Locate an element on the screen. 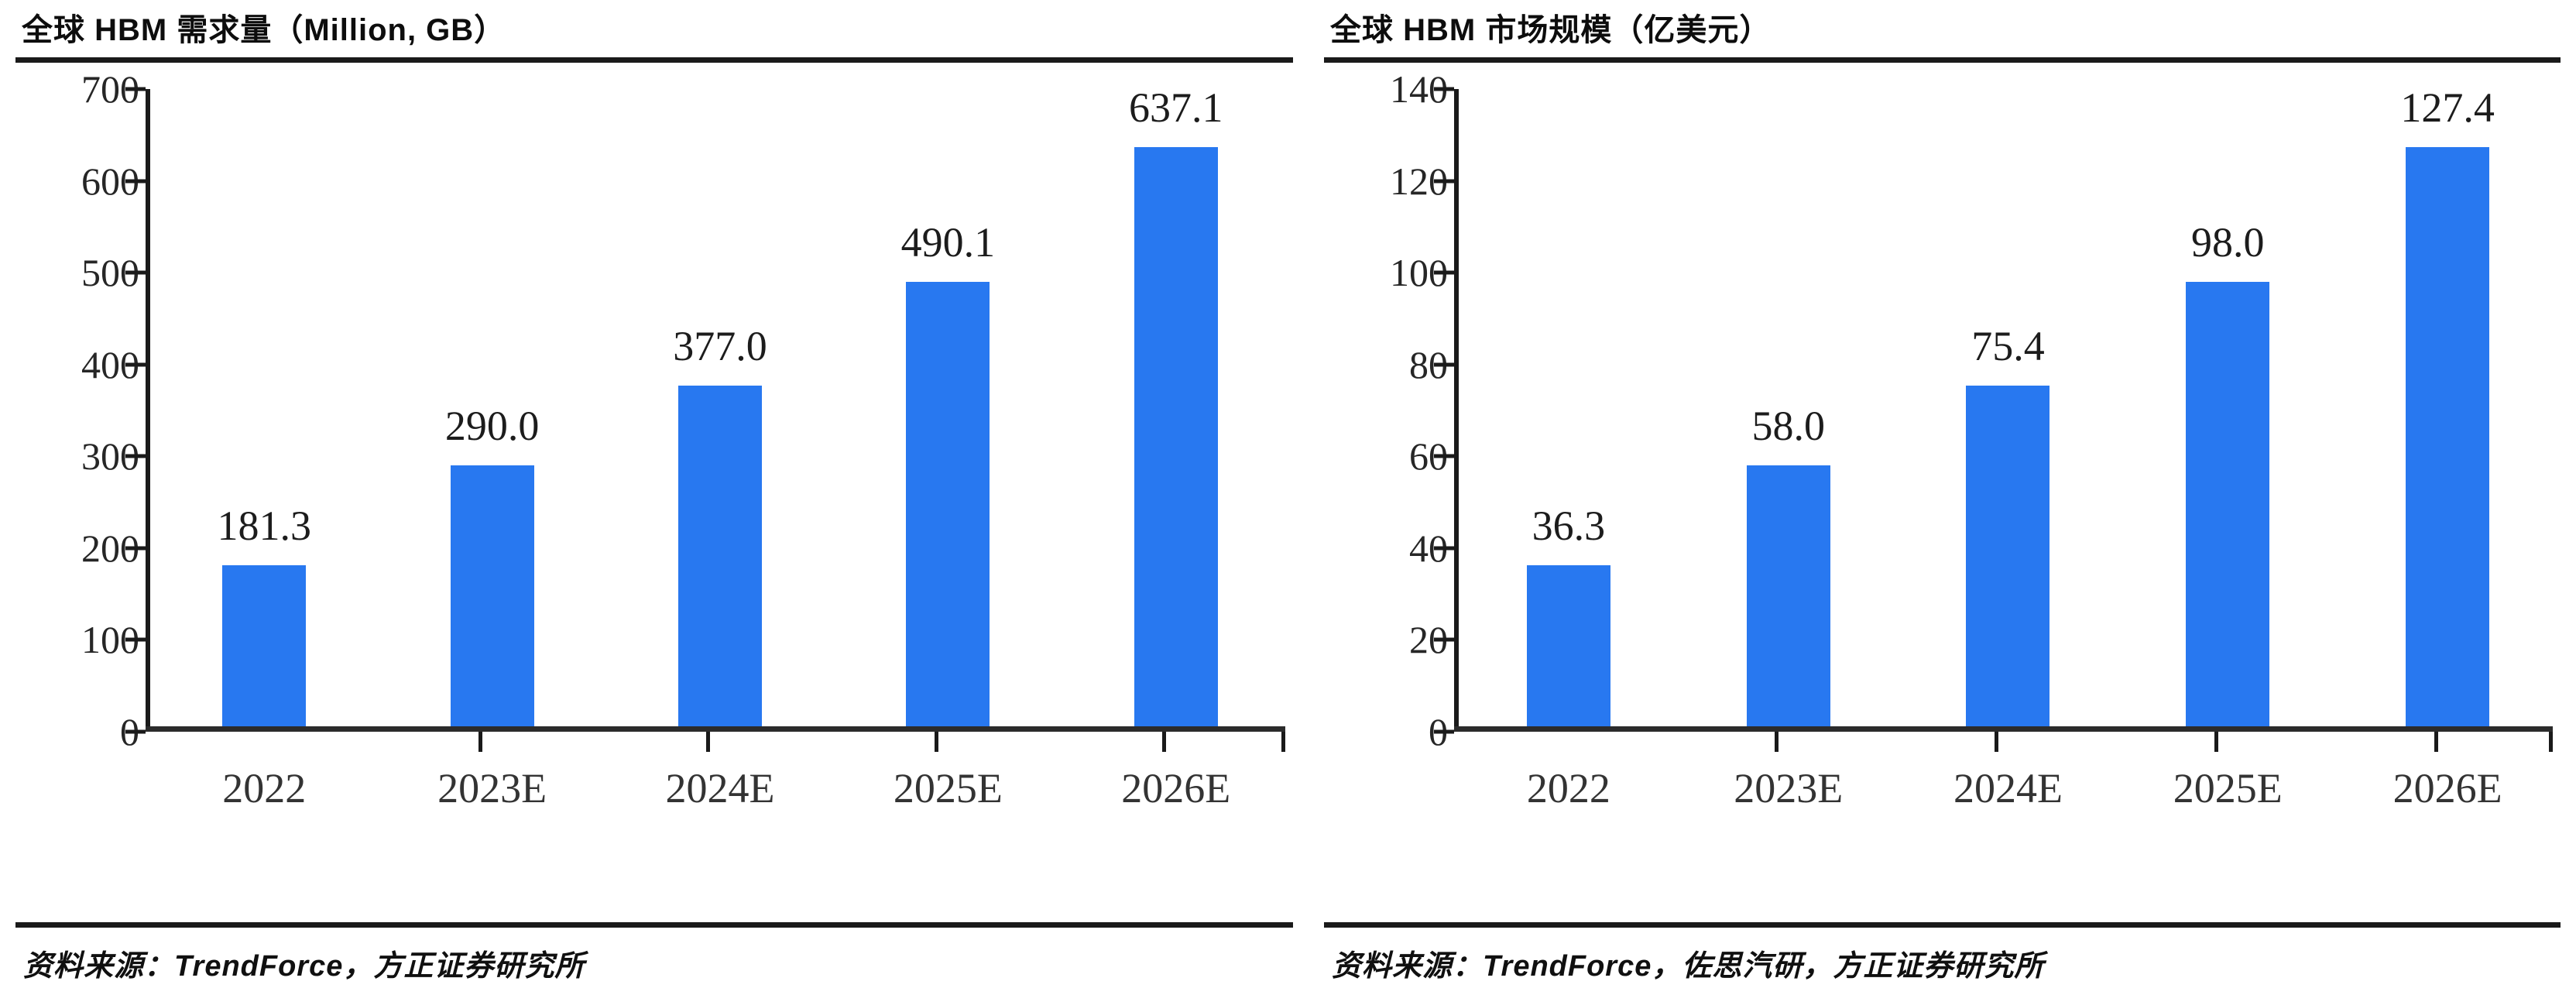 Image resolution: width=2576 pixels, height=995 pixels. source-note: 资料来源：TrendForce，佐思汽研，方正证券研究所 is located at coordinates (1688, 966).